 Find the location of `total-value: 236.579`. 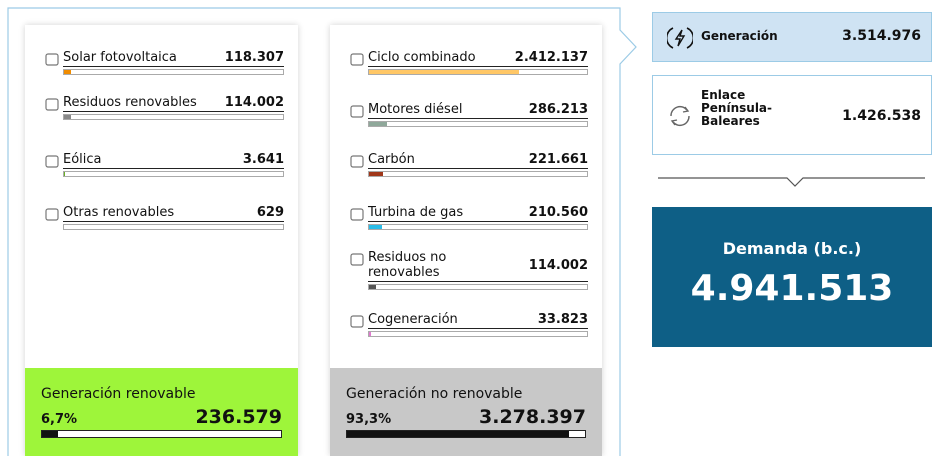

total-value: 236.579 is located at coordinates (238, 417).